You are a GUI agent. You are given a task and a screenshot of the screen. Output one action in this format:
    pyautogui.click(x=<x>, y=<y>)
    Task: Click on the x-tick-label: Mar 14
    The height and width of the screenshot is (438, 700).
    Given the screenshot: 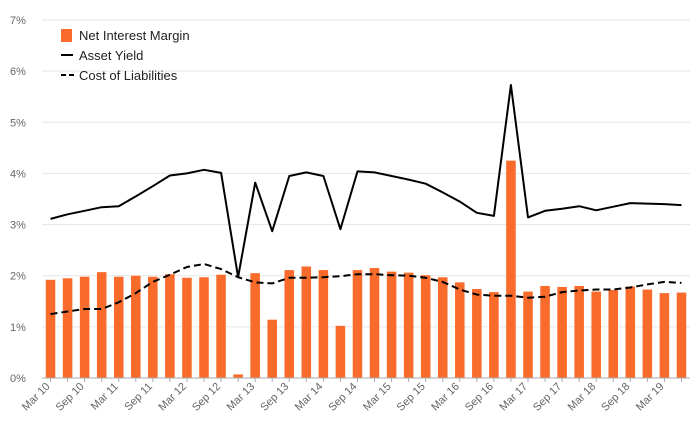 What is the action you would take?
    pyautogui.click(x=309, y=397)
    